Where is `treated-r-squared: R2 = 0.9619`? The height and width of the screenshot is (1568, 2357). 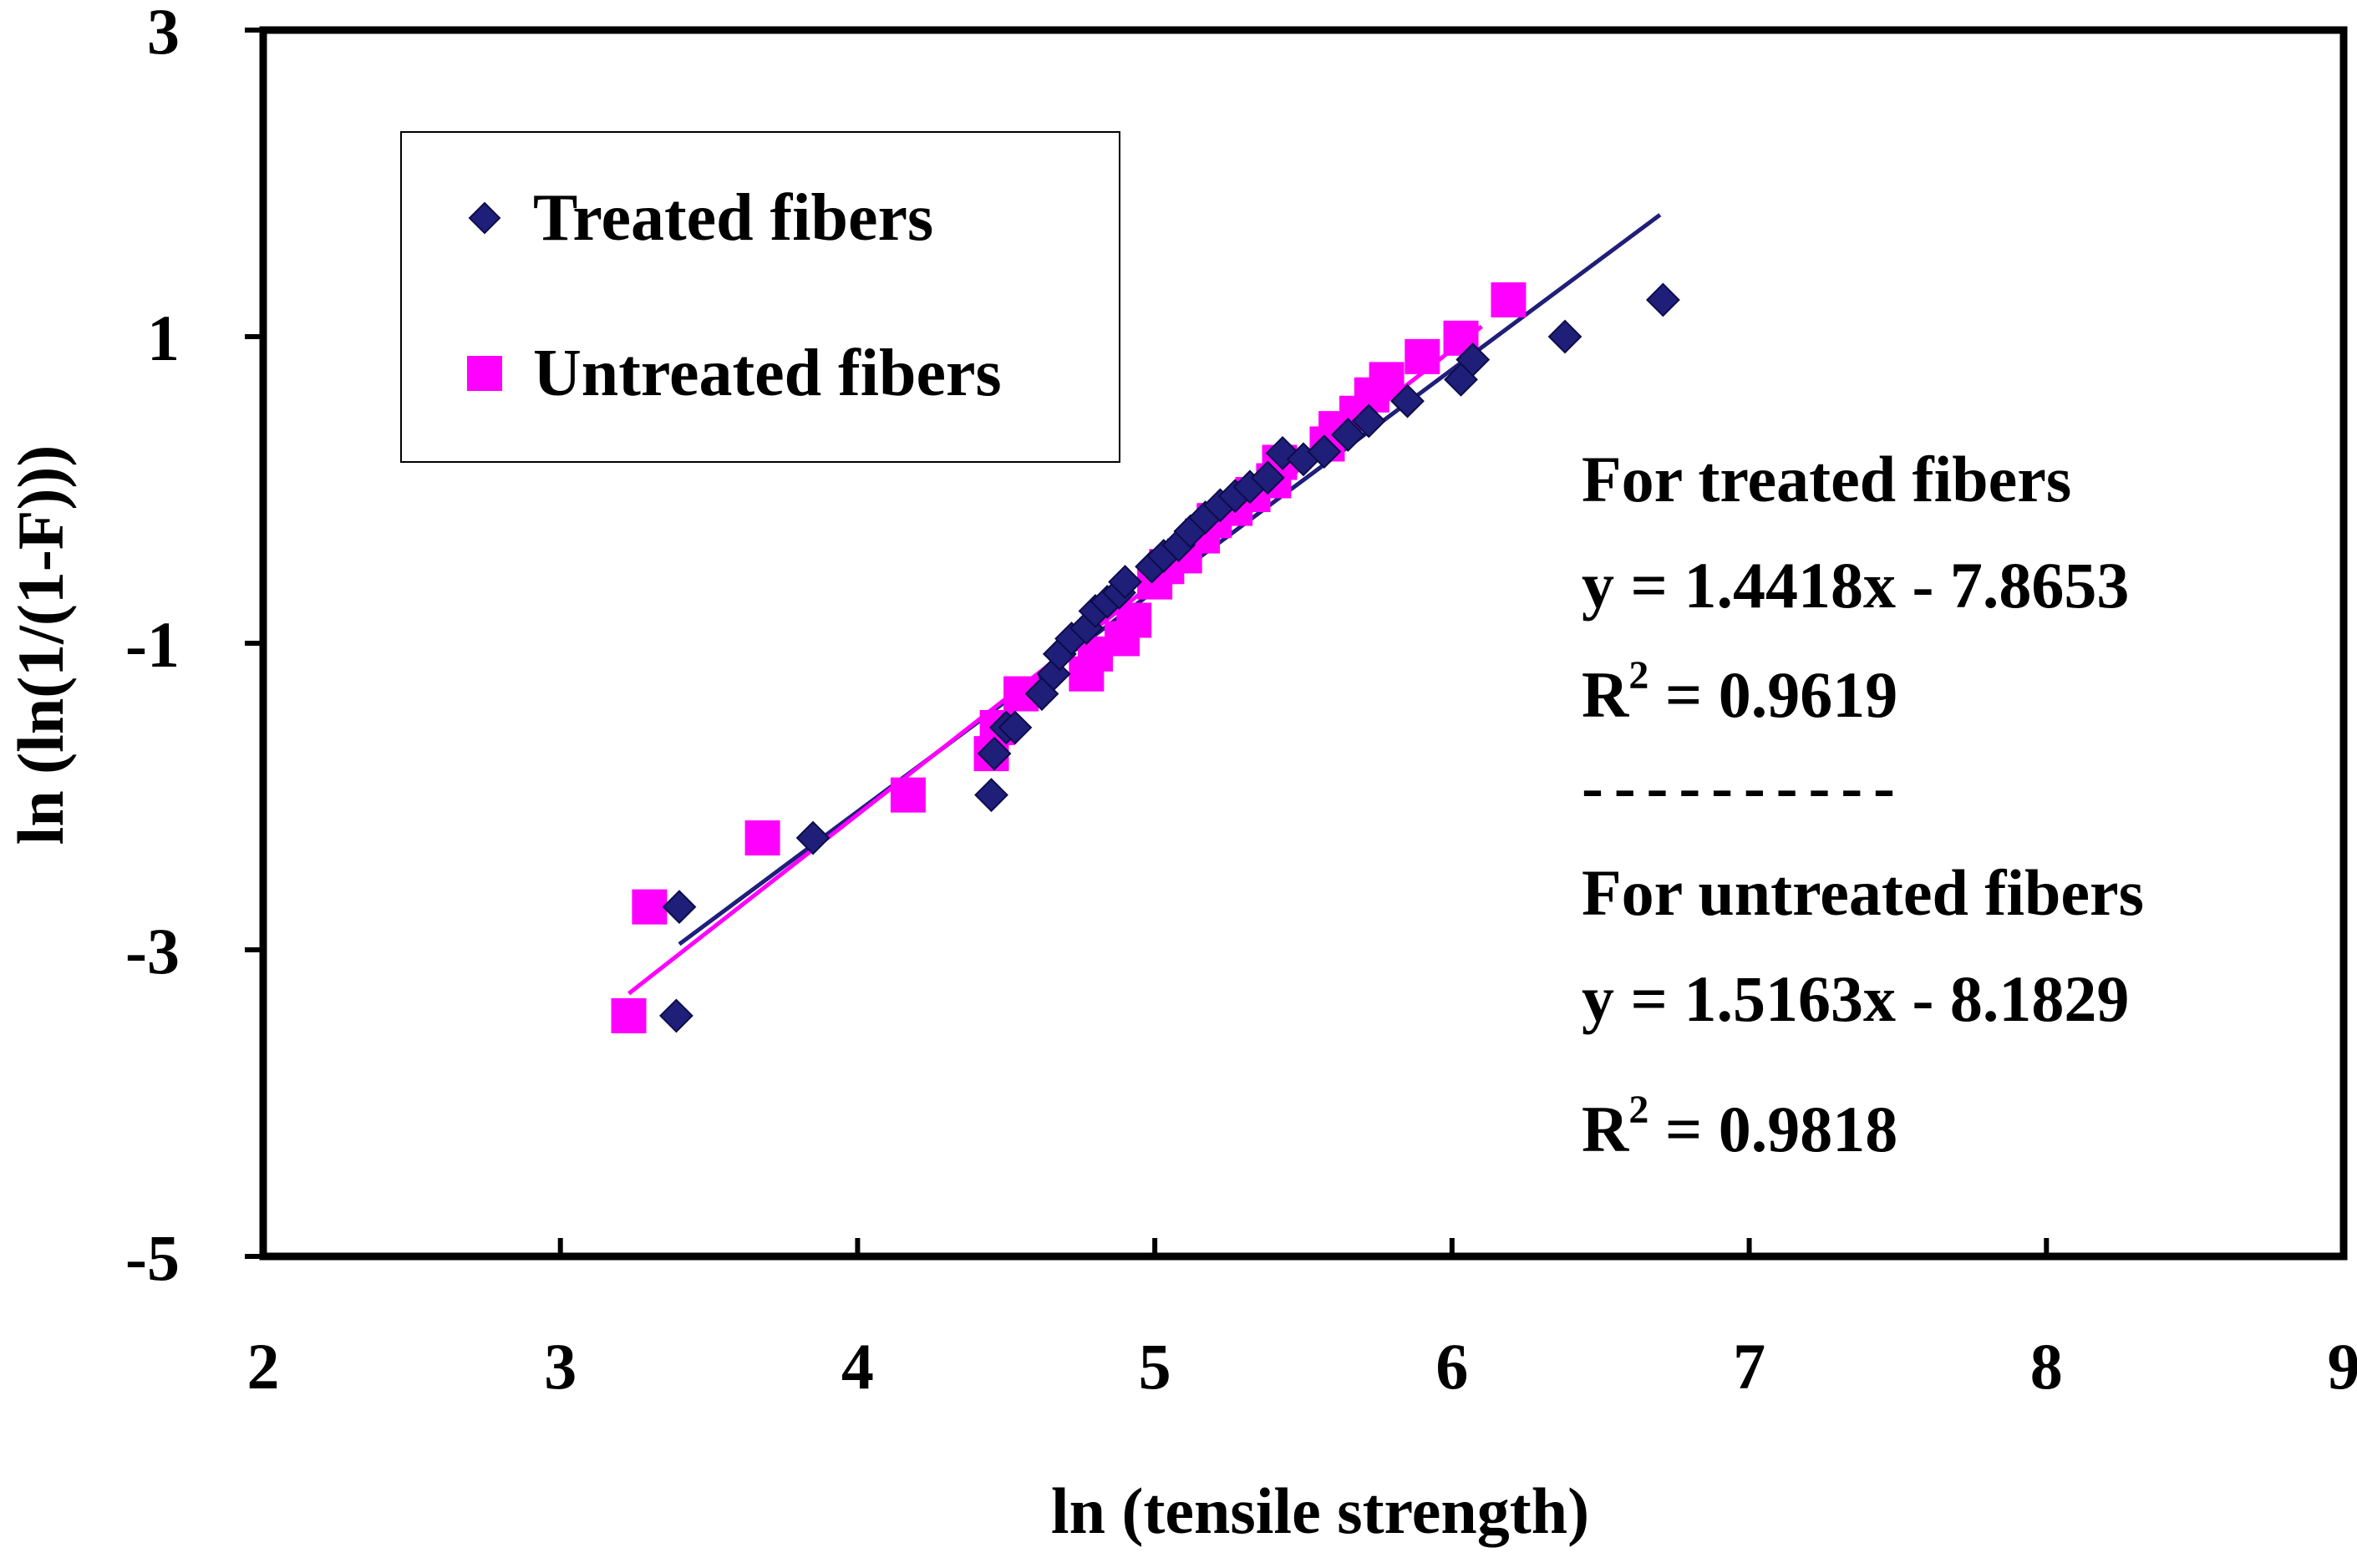
treated-r-squared: R2 = 0.9619 is located at coordinates (1739, 692).